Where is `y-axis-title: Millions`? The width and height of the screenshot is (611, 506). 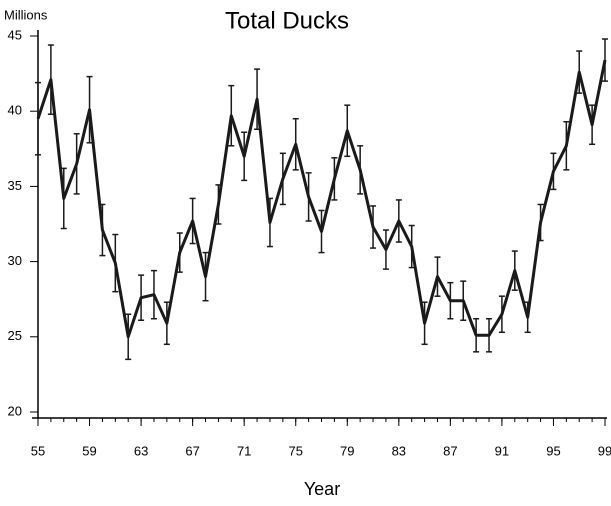
y-axis-title: Millions is located at coordinates (26, 14).